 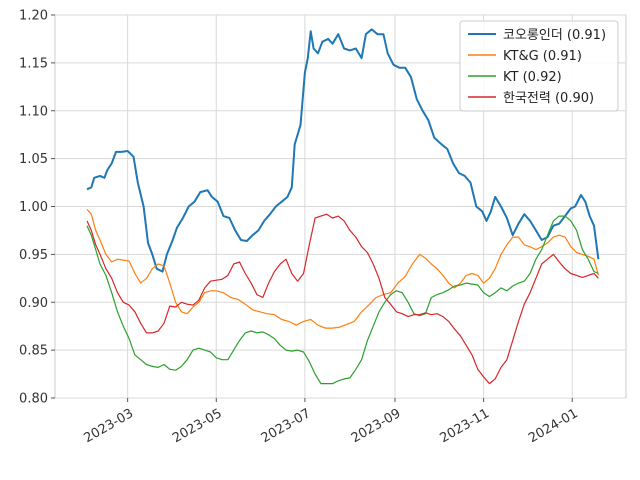 What do you see at coordinates (33, 351) in the screenshot?
I see `y-tick-label: 0.85` at bounding box center [33, 351].